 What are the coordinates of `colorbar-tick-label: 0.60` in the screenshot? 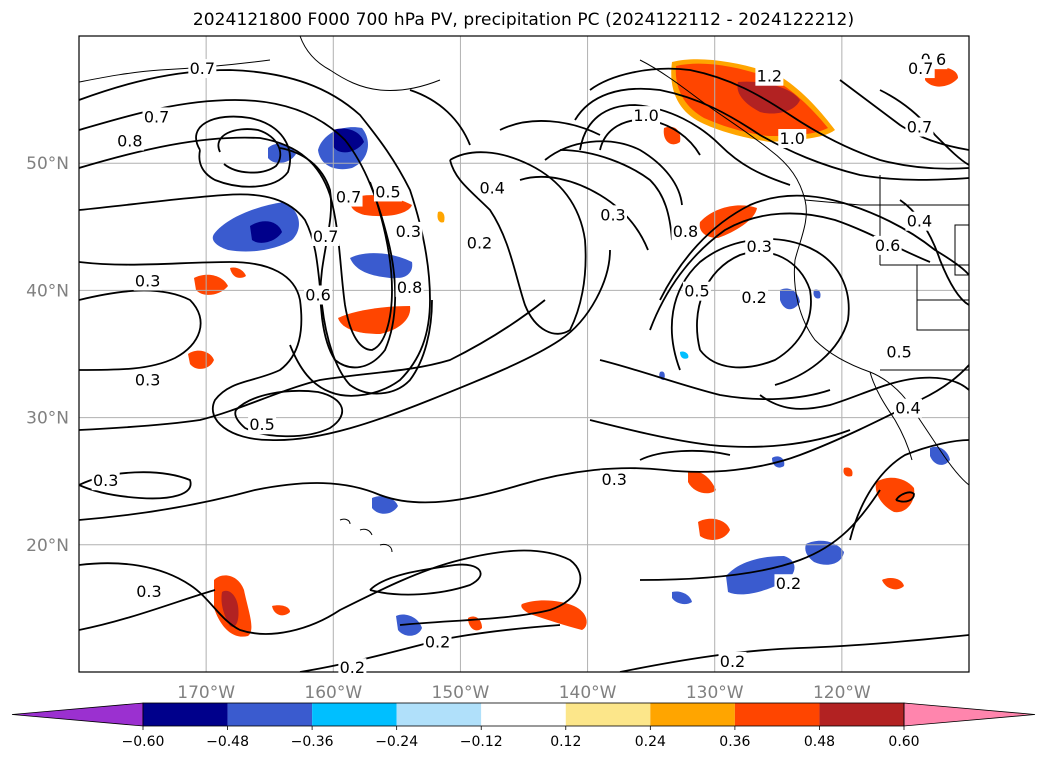 It's located at (903, 742).